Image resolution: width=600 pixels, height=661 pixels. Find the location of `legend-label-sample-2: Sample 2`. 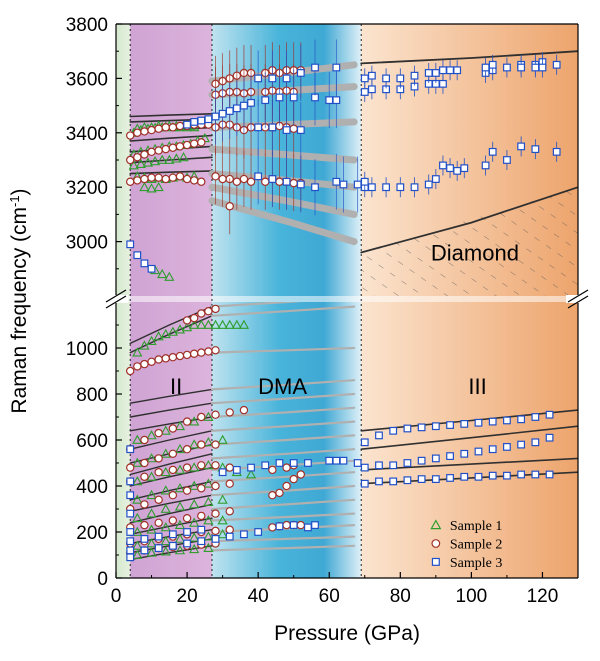

legend-label-sample-2: Sample 2 is located at coordinates (476, 545).